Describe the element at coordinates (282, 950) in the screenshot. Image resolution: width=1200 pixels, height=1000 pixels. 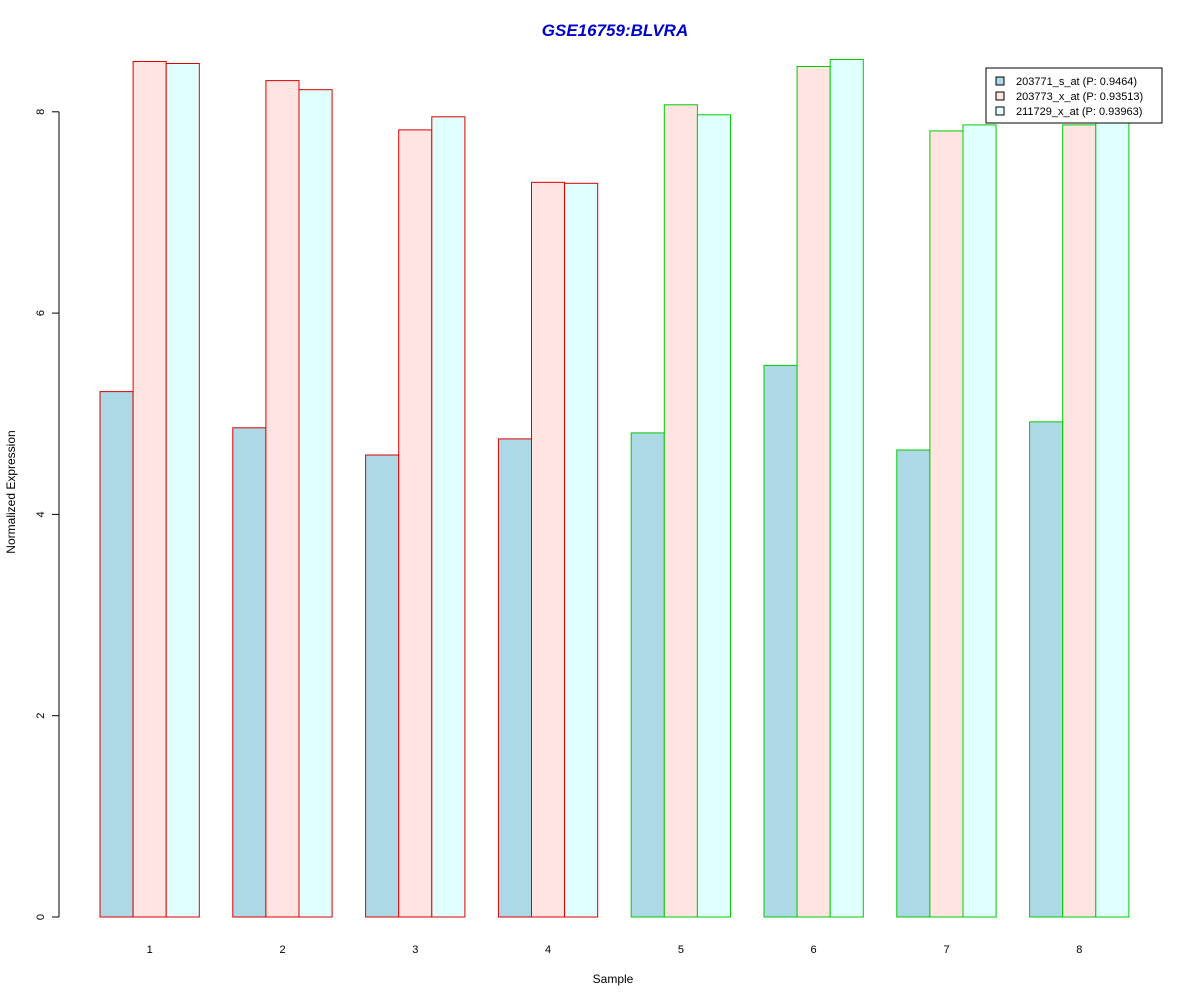
I see `x-tick-label: 2` at that location.